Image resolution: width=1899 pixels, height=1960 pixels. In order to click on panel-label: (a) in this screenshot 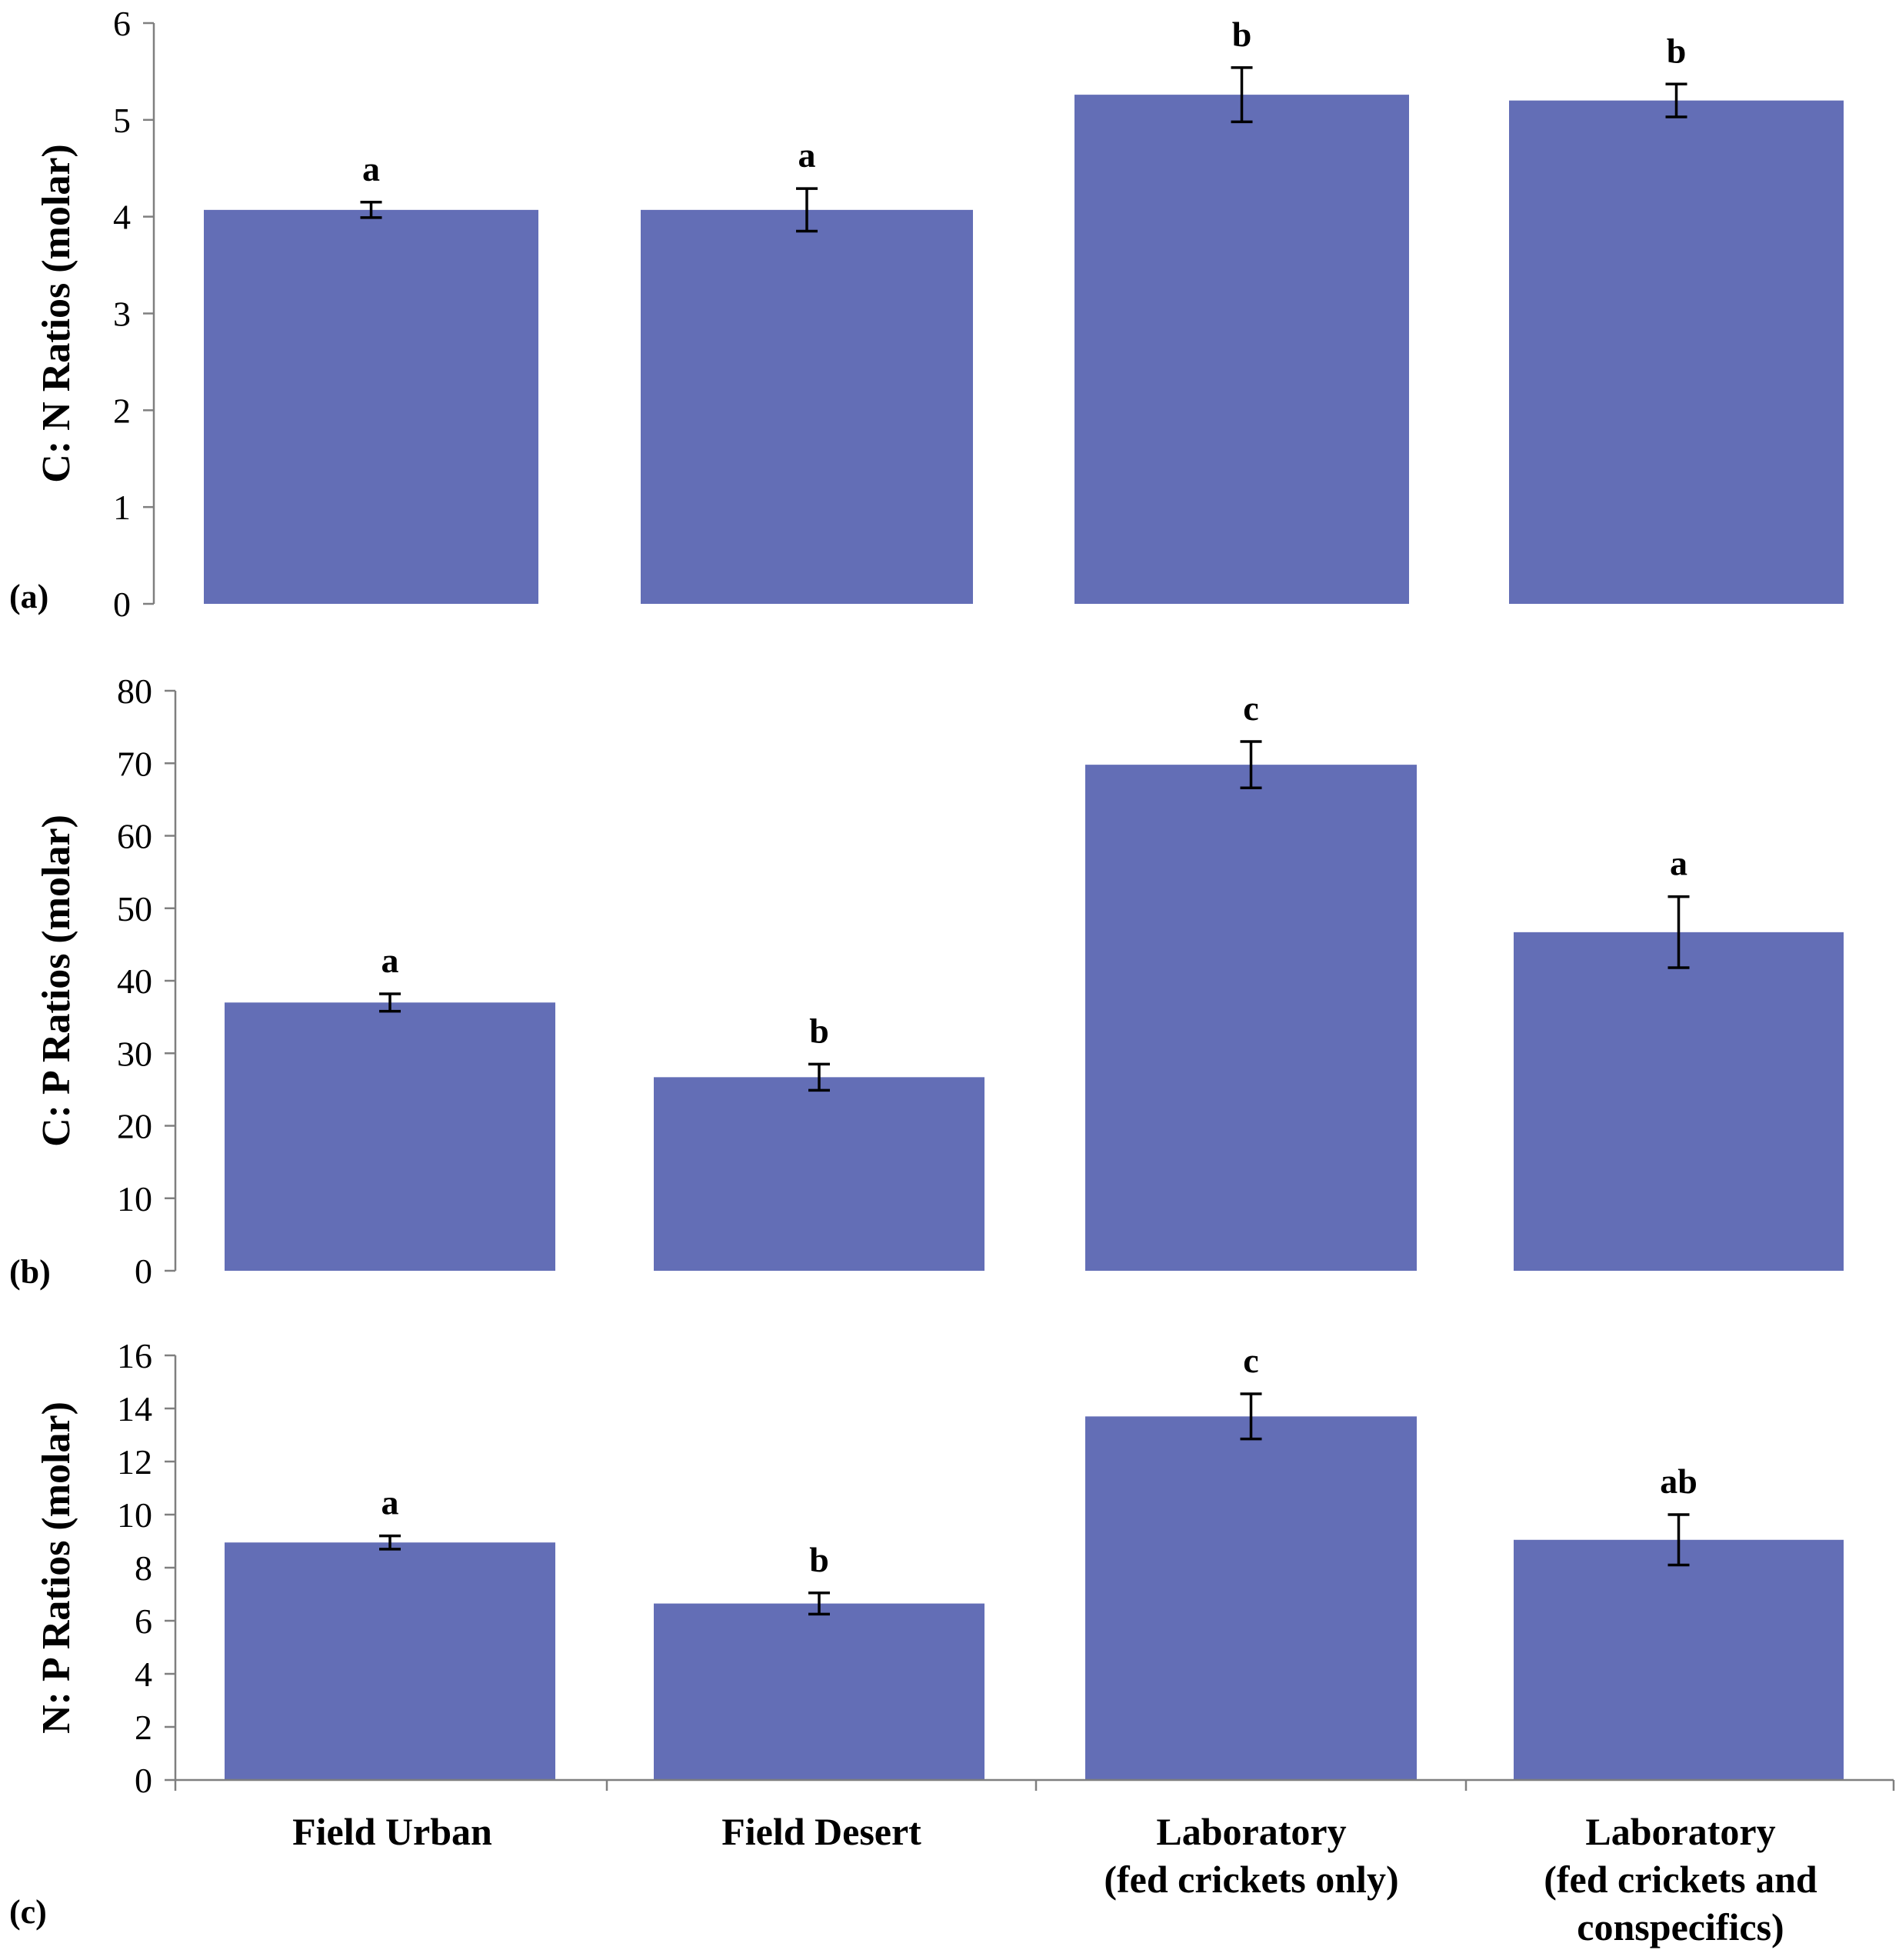, I will do `click(28, 597)`.